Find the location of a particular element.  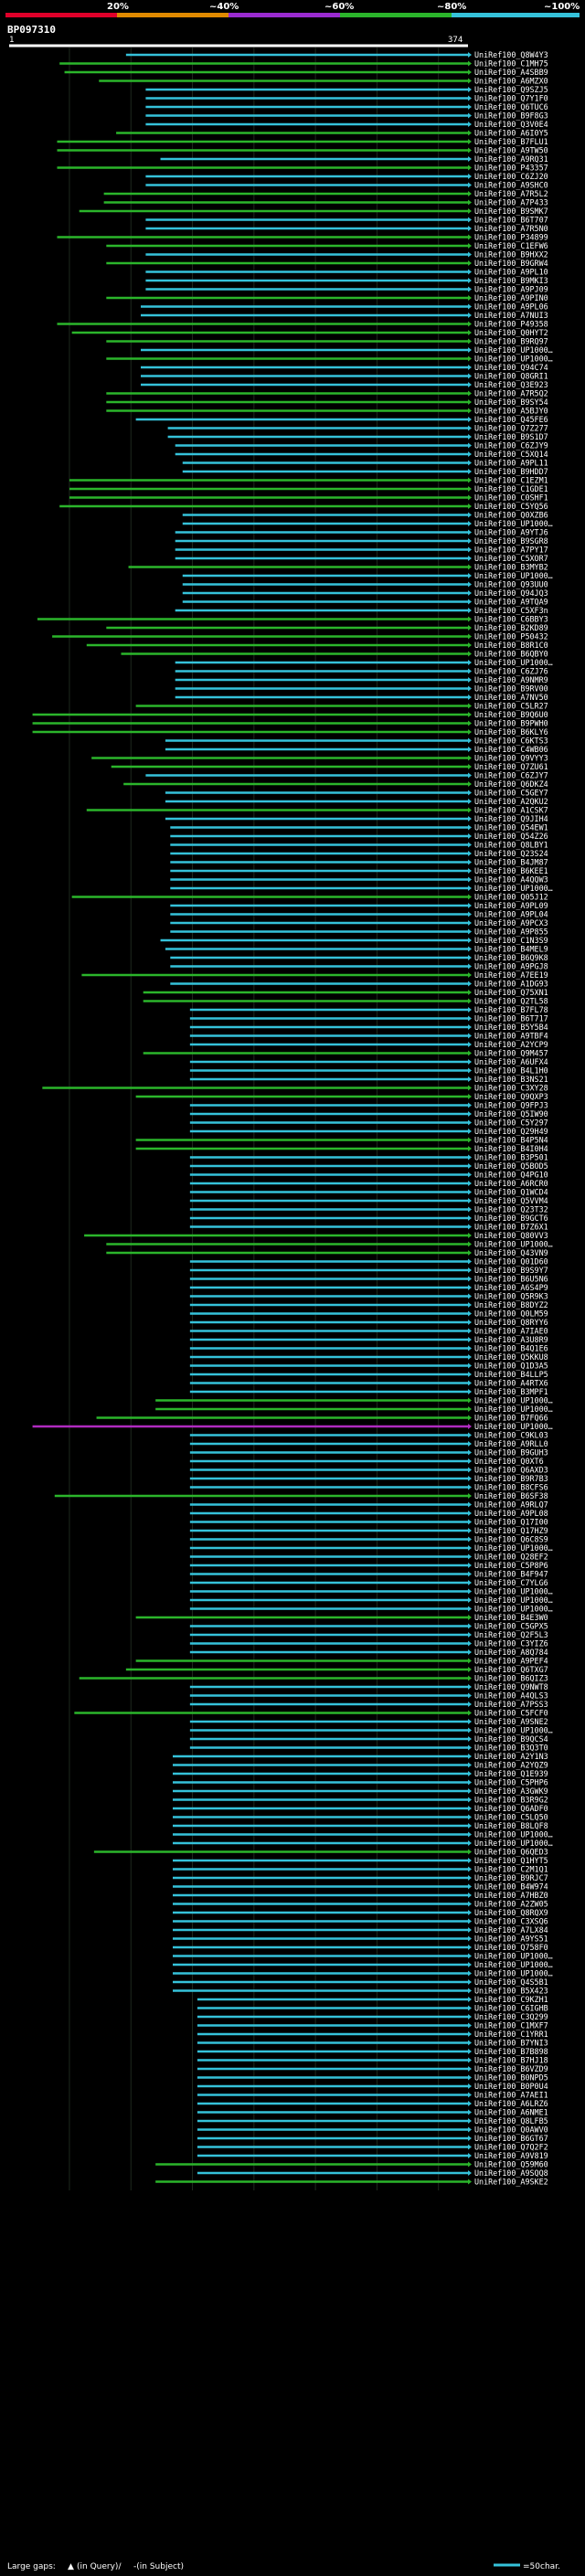

hit-row: UniRef100_Q6TUC6 is located at coordinates (346, 106).